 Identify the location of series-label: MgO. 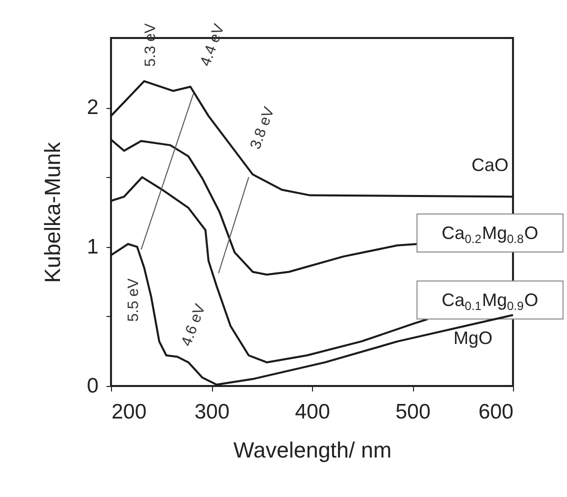
(472, 338).